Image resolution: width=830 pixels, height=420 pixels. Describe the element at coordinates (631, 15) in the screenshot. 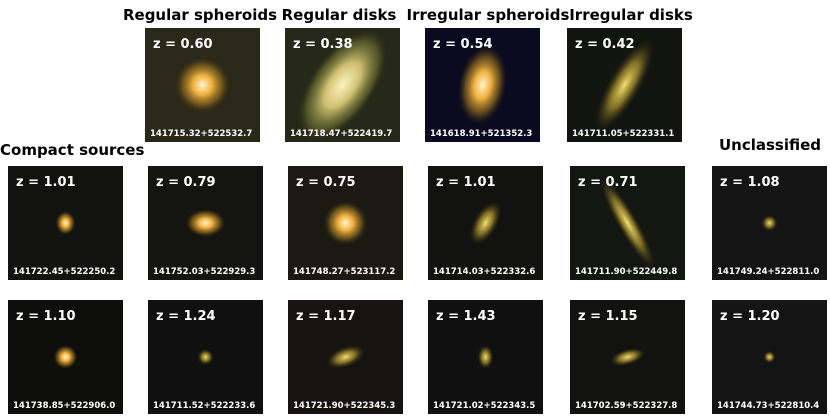

I see `column-header: Irregular disks` at that location.